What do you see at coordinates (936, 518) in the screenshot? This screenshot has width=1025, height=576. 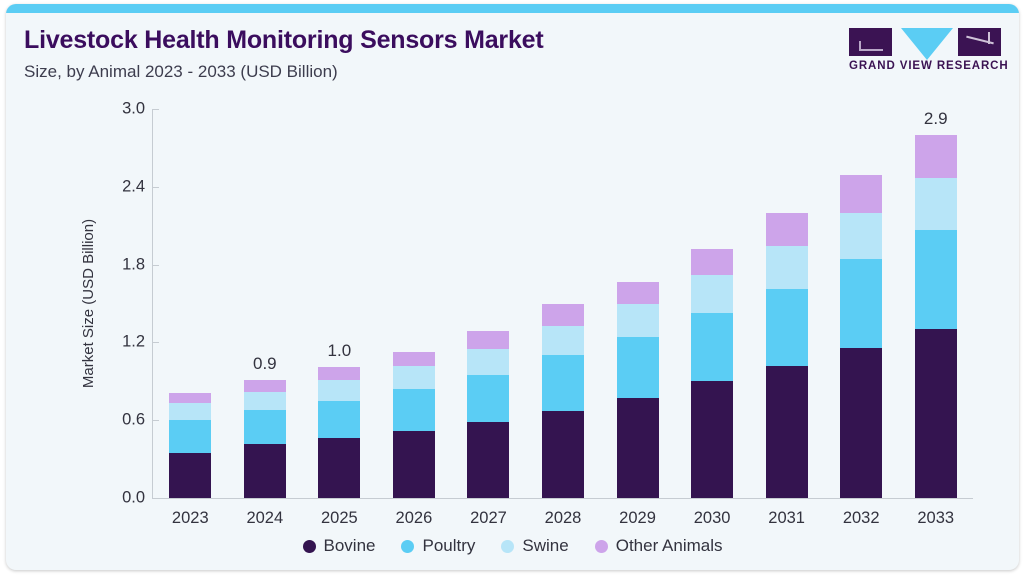 I see `x-axis-tick-label: 2033` at bounding box center [936, 518].